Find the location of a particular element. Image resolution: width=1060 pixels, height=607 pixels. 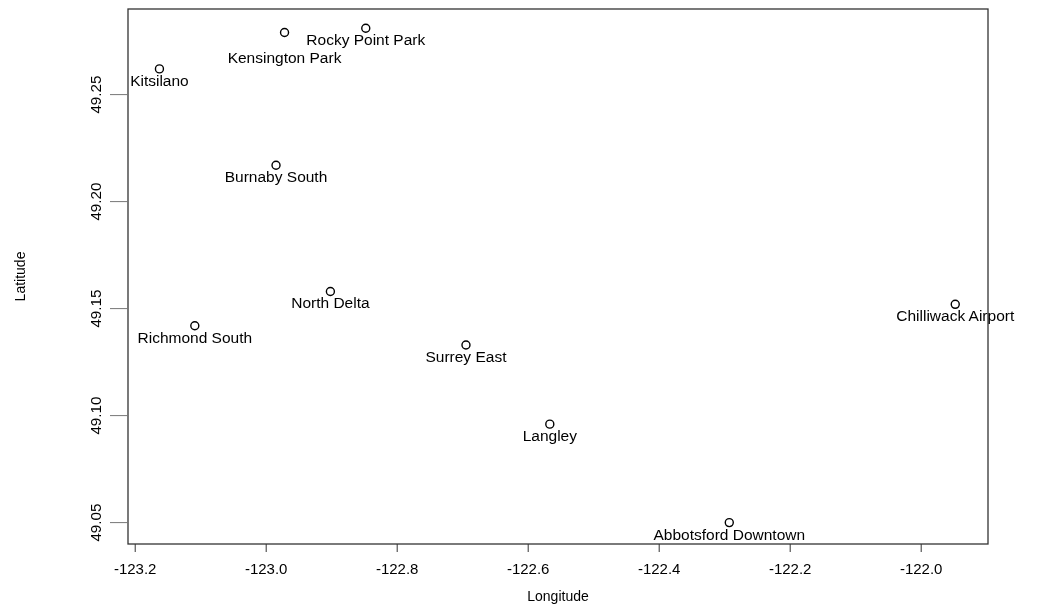

y-tick-label: 49.05 is located at coordinates (95, 522).